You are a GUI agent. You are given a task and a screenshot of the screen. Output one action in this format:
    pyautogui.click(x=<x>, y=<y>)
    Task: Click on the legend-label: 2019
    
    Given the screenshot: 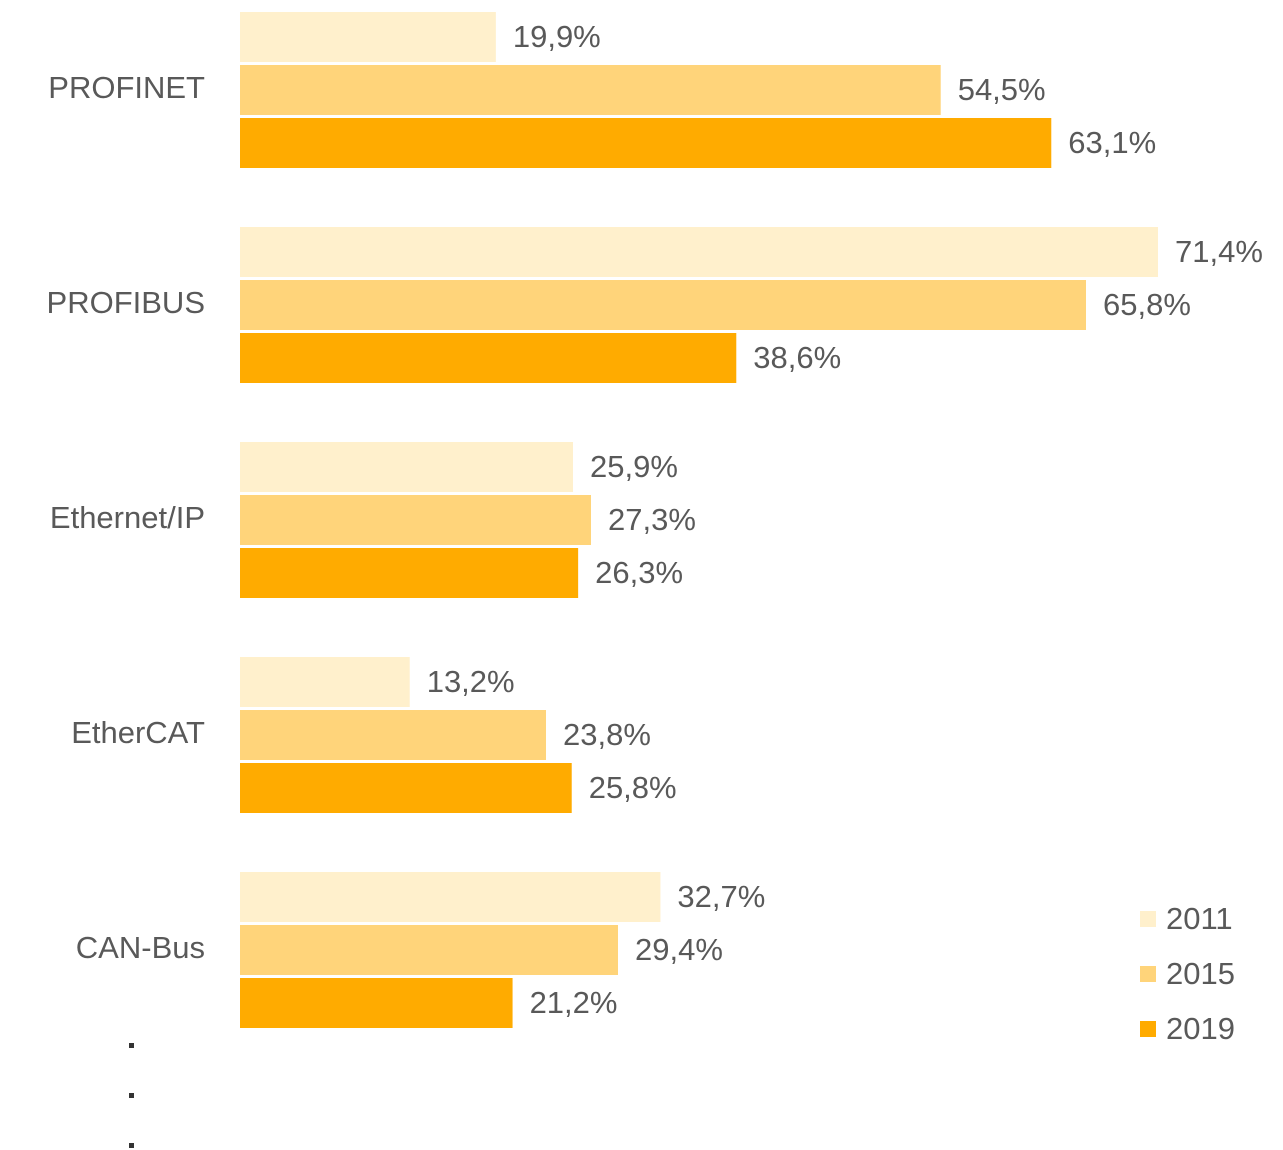 What is the action you would take?
    pyautogui.click(x=1200, y=1028)
    